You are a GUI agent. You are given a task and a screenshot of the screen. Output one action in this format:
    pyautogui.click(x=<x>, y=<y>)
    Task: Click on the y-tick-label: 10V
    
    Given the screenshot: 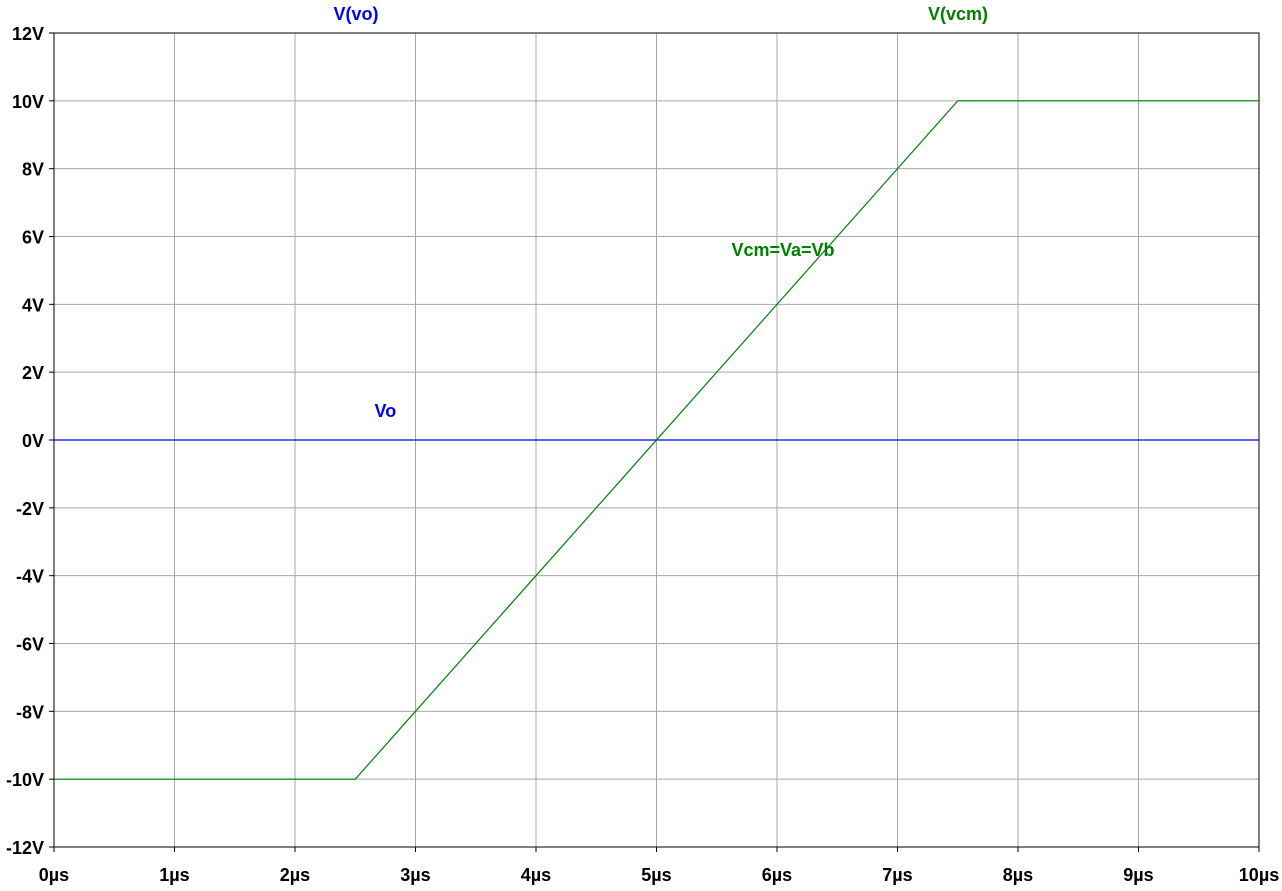 What is the action you would take?
    pyautogui.click(x=28, y=102)
    